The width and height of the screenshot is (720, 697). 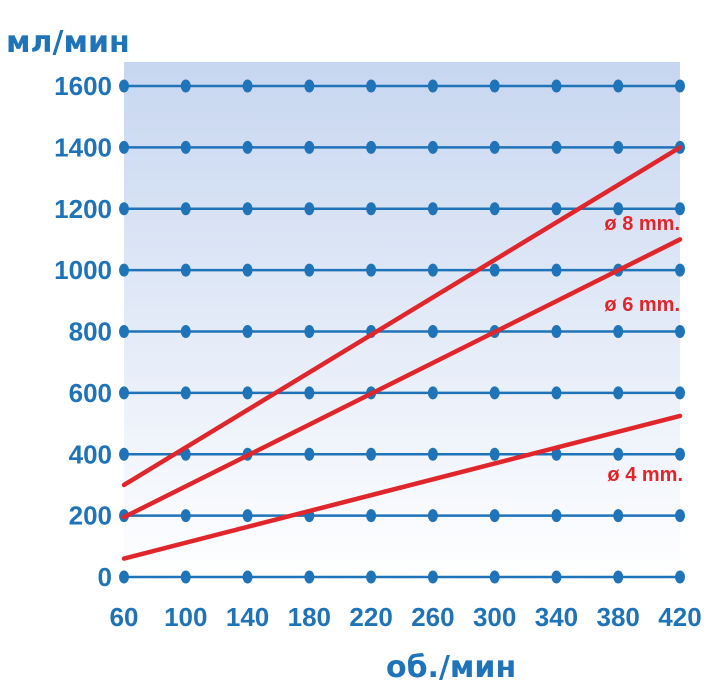 What do you see at coordinates (494, 617) in the screenshot?
I see `x-tick-300: 300` at bounding box center [494, 617].